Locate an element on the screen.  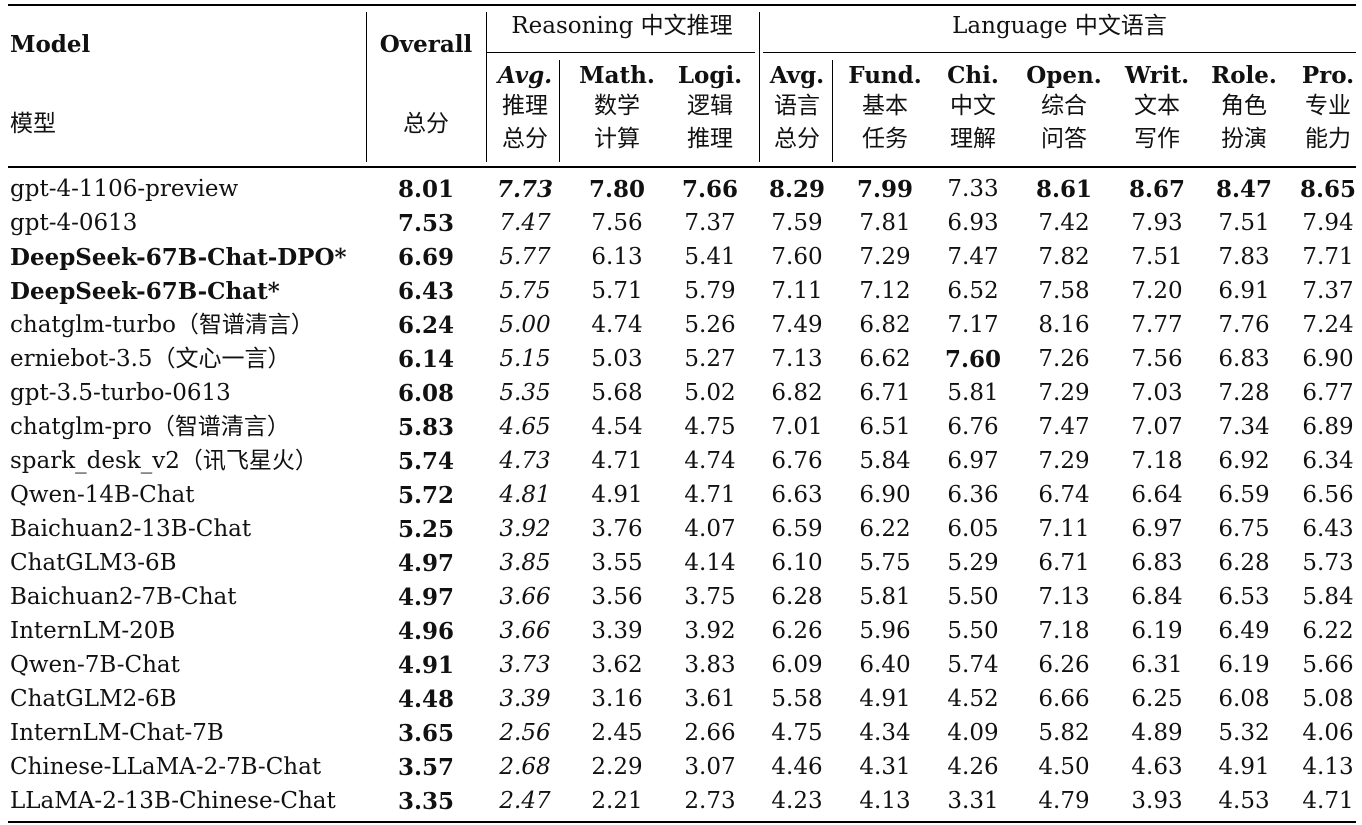
row-score-writing: 4.63 is located at coordinates (1157, 767).